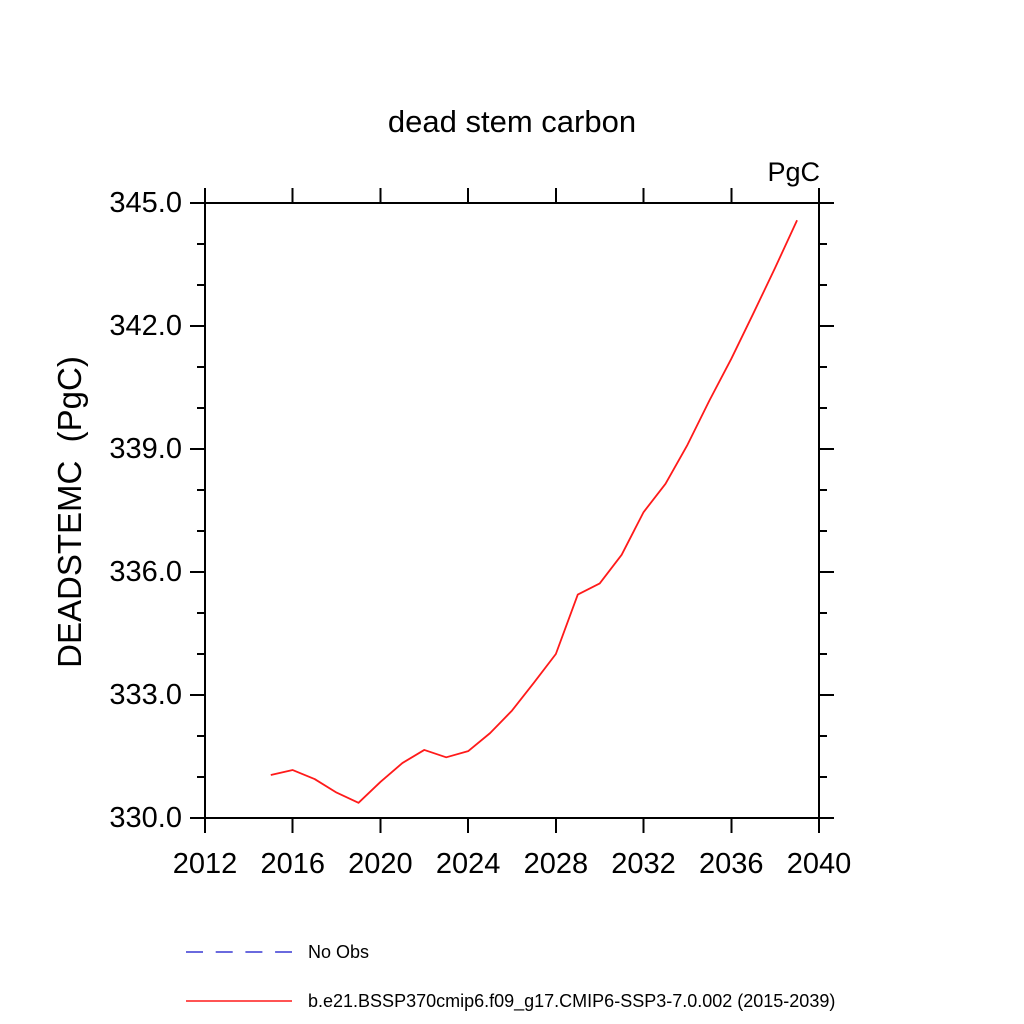 Image resolution: width=1024 pixels, height=1024 pixels. Describe the element at coordinates (145, 818) in the screenshot. I see `y-tick-label: 330.0` at that location.